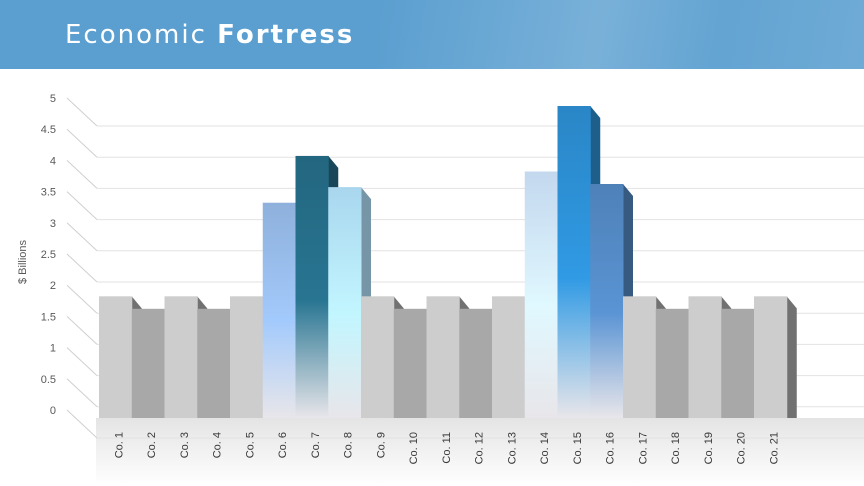 Image resolution: width=864 pixels, height=486 pixels. What do you see at coordinates (119, 445) in the screenshot?
I see `x-tick-label: Co. 1` at bounding box center [119, 445].